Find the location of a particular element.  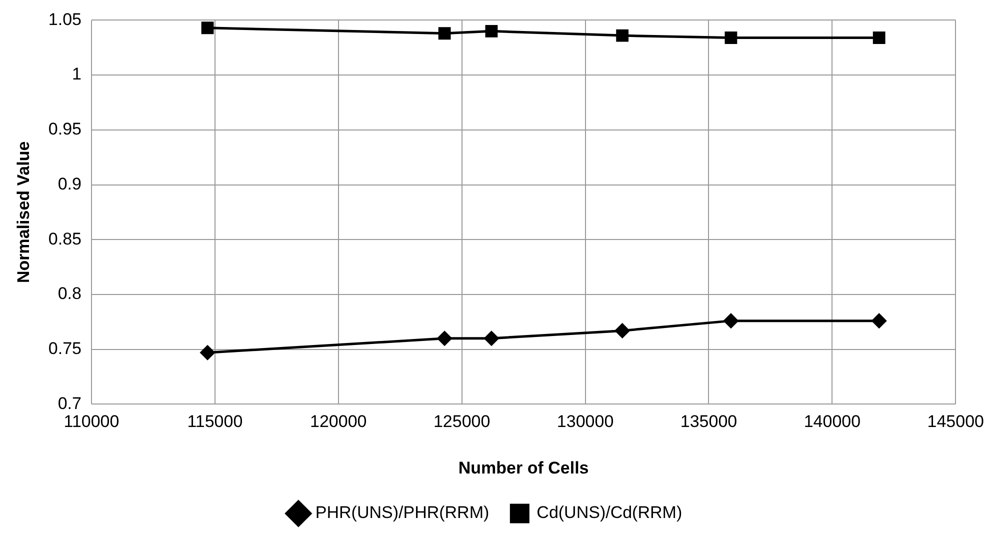

x-tick-label: 120000 is located at coordinates (338, 422).